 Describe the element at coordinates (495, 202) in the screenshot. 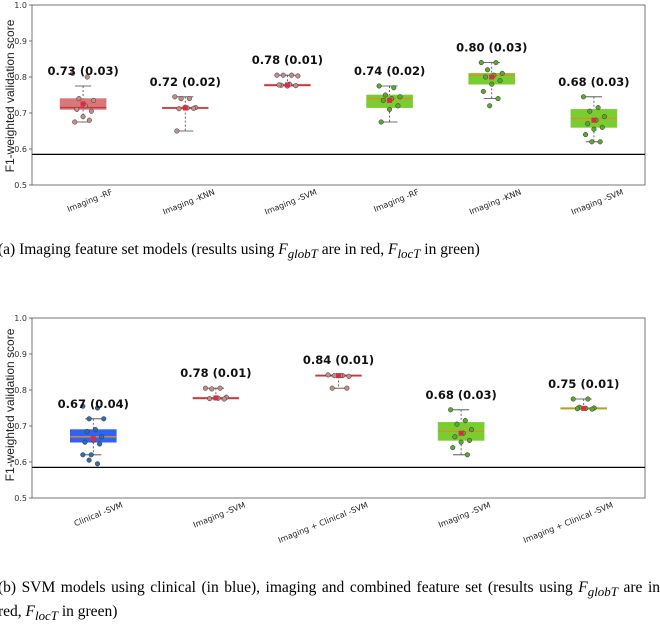

I see `category-label: Imaging -KNN` at that location.